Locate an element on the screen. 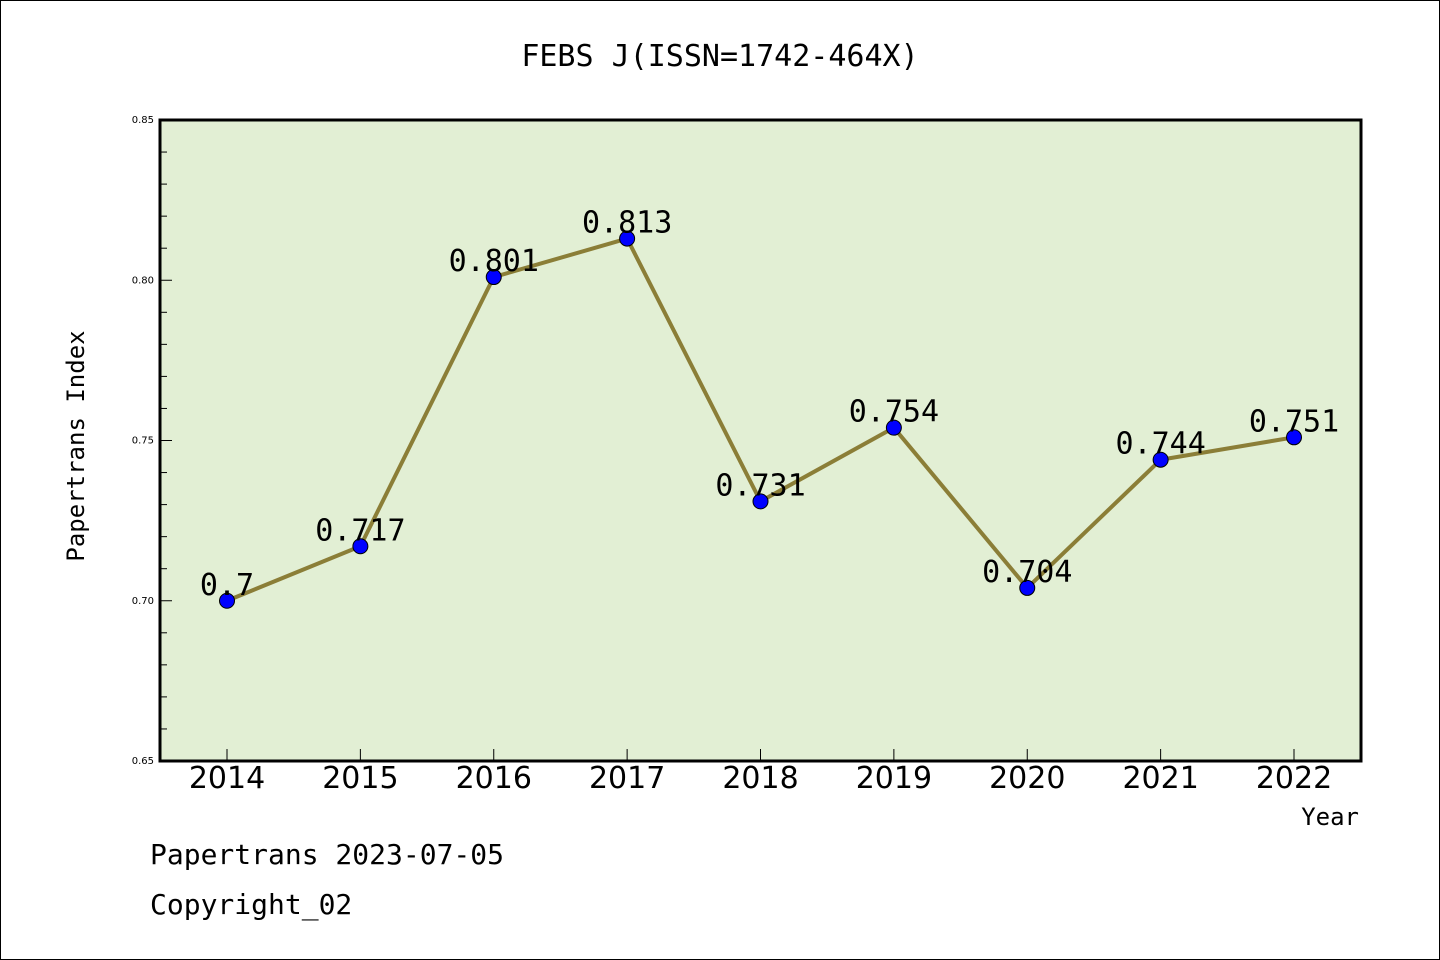 Image resolution: width=1440 pixels, height=960 pixels. x-axis: 2014 2015 2016 2017 2018 2019 2020 2021 2022 is located at coordinates (760, 772).